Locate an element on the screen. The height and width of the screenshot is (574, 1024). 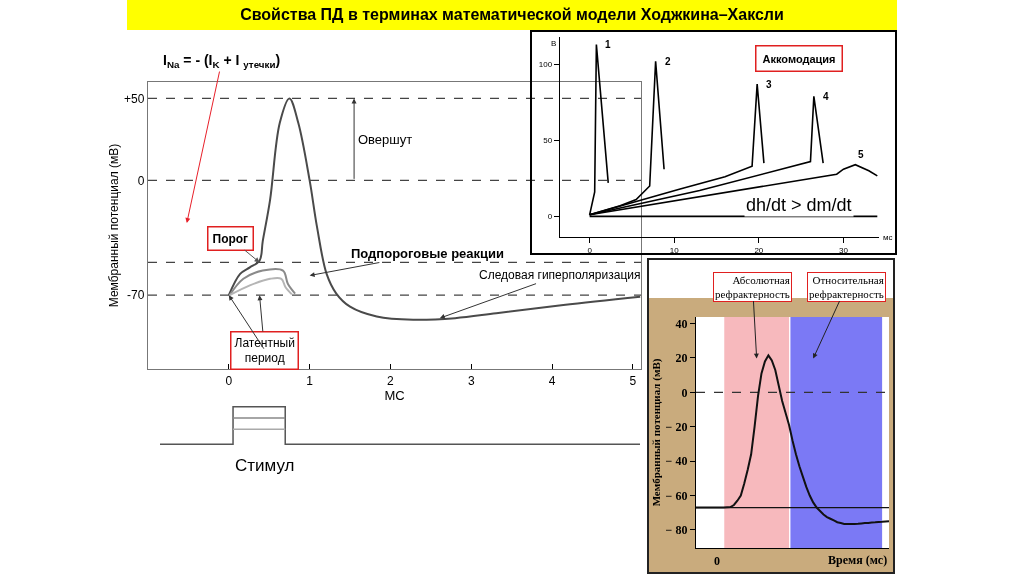
x-axis-title: мс is located at coordinates (888, 237).